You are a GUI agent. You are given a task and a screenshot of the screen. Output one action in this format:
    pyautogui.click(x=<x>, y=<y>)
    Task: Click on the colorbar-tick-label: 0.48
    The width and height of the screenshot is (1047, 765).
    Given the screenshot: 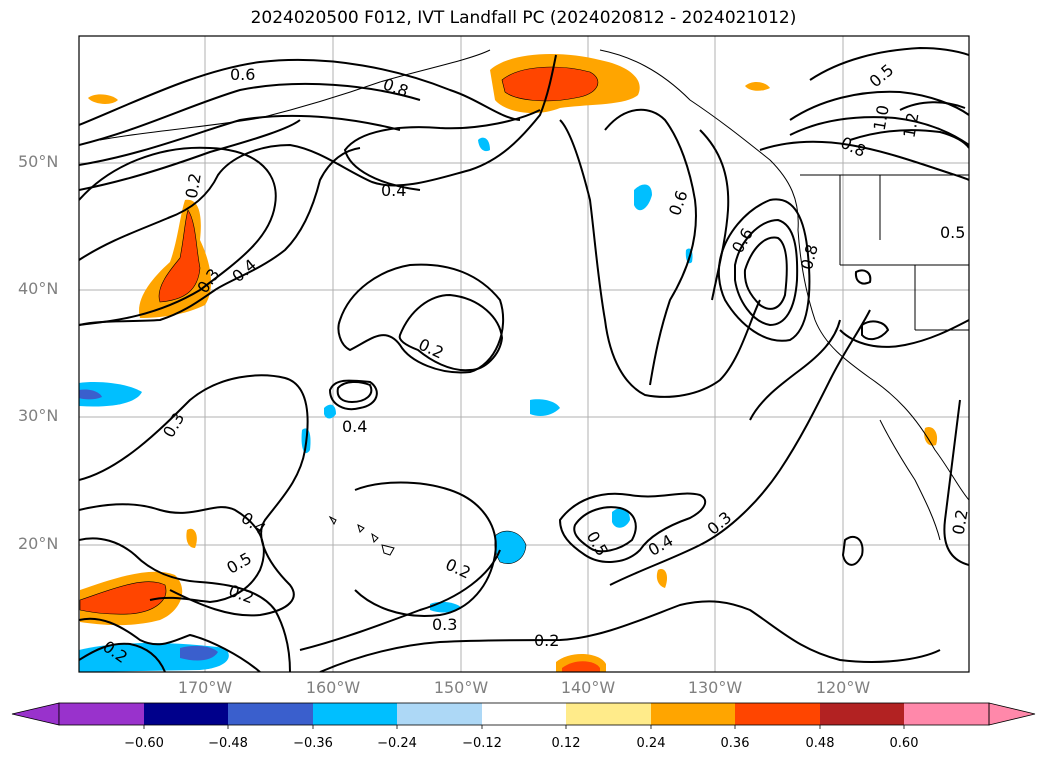 What is the action you would take?
    pyautogui.click(x=820, y=743)
    